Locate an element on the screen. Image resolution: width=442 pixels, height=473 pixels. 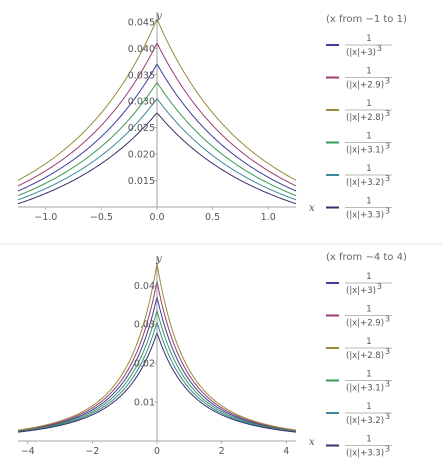
y-tick-label: 0.01 is located at coordinates (144, 403).